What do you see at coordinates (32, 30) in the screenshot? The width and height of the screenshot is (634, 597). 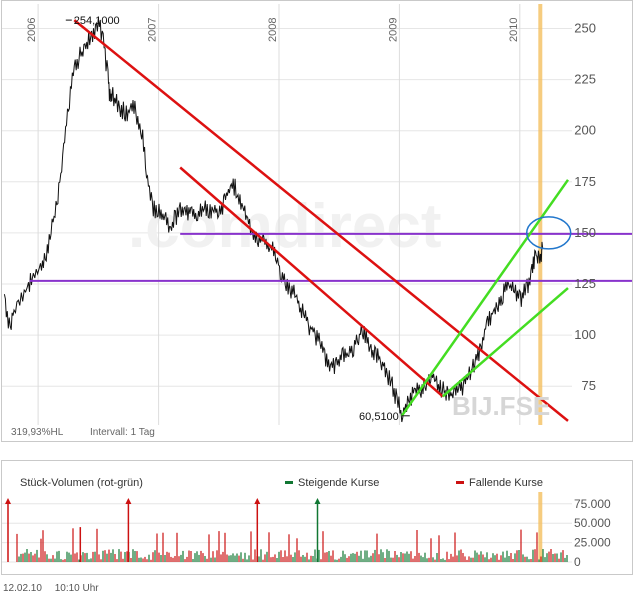 I see `year-label: 2006` at bounding box center [32, 30].